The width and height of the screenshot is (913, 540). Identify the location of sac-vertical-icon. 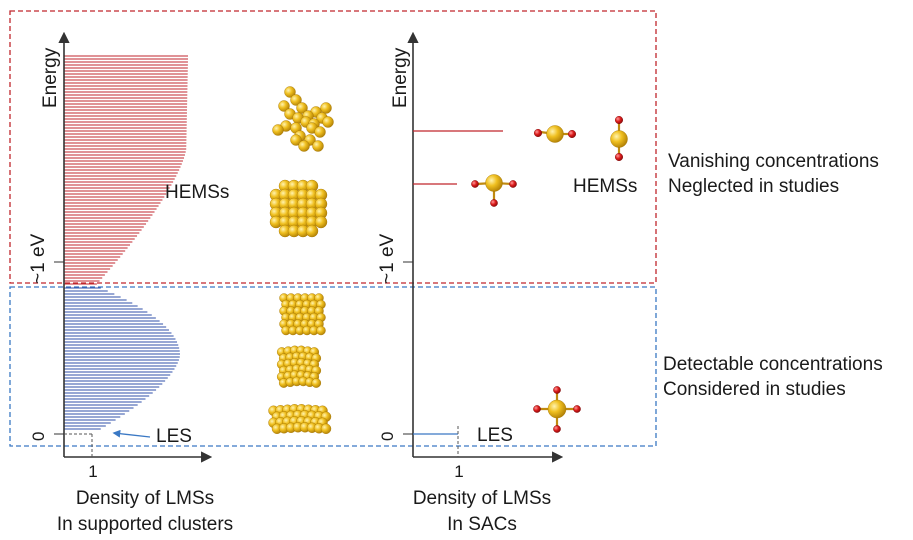
(619, 138).